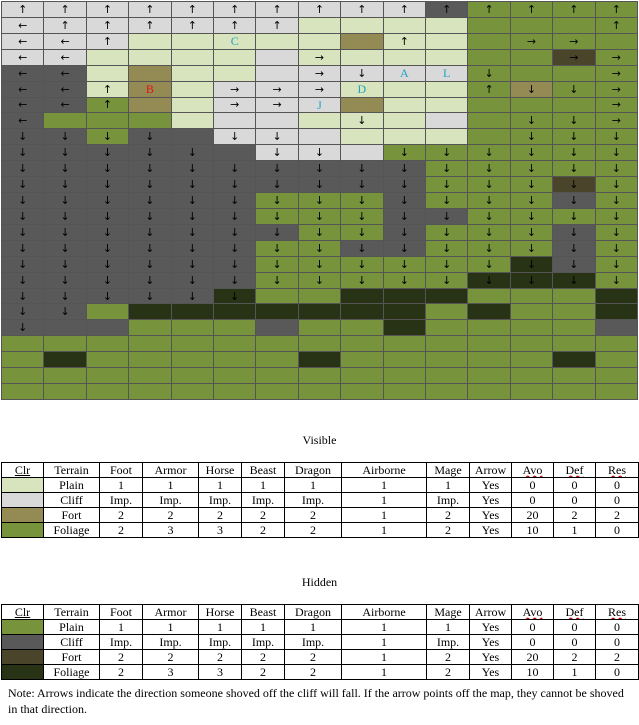 Image resolution: width=639 pixels, height=725 pixels. Describe the element at coordinates (532, 530) in the screenshot. I see `table-cell: 10` at that location.